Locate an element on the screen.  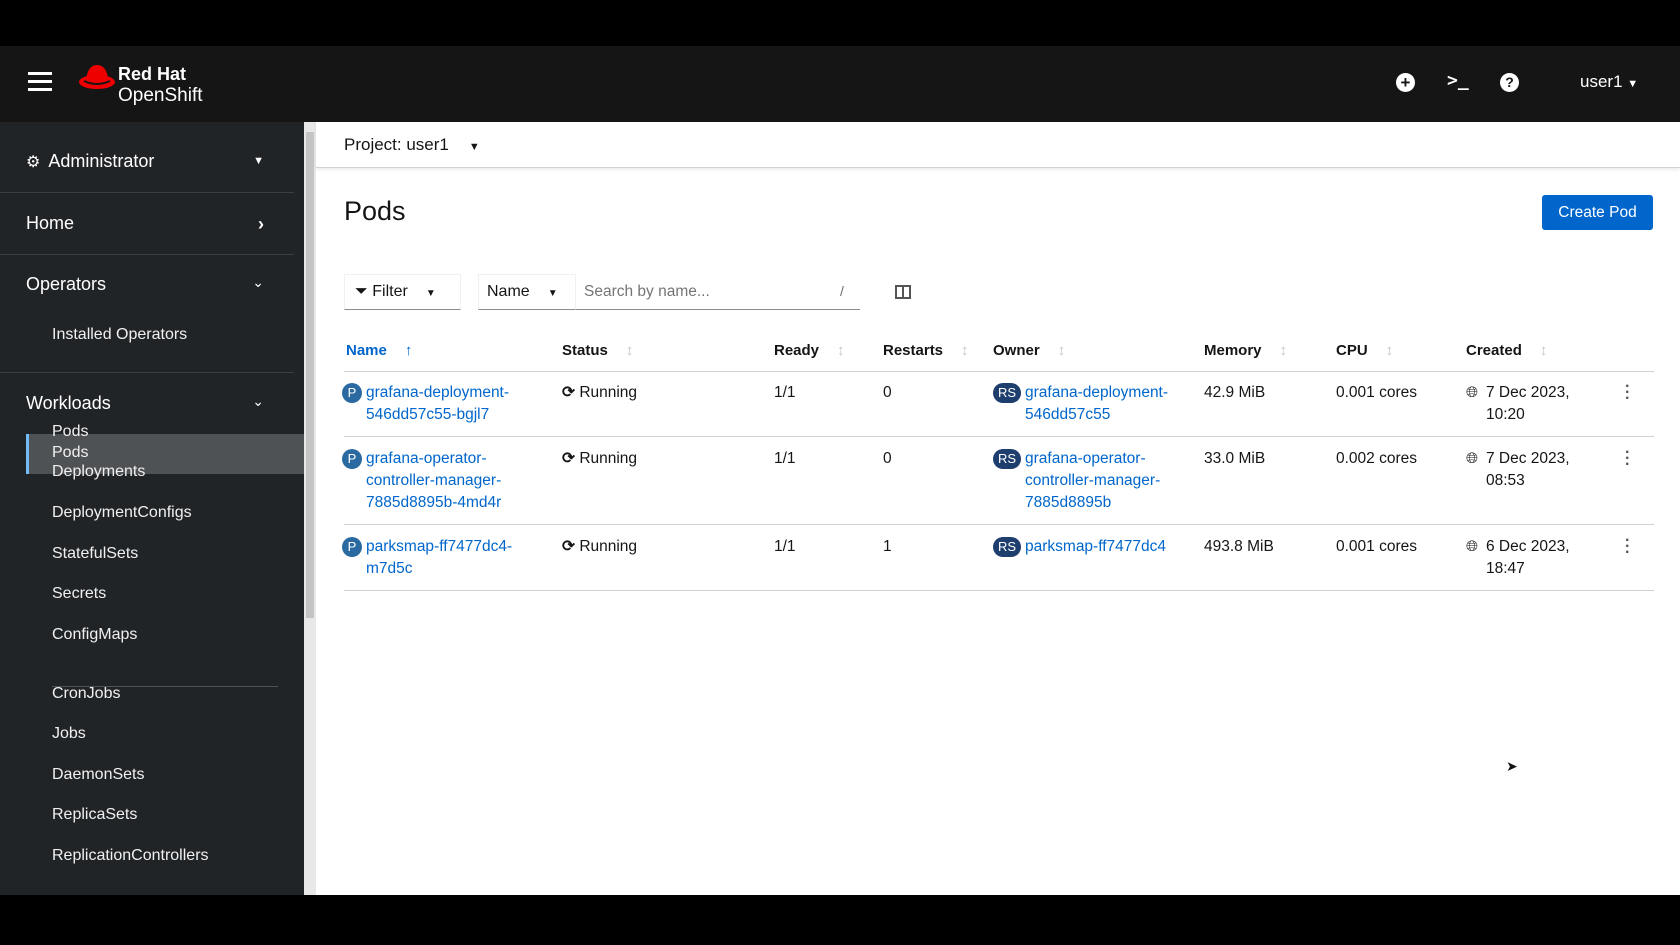
name-line: 7885d8895b-4md4r is located at coordinates (434, 502).